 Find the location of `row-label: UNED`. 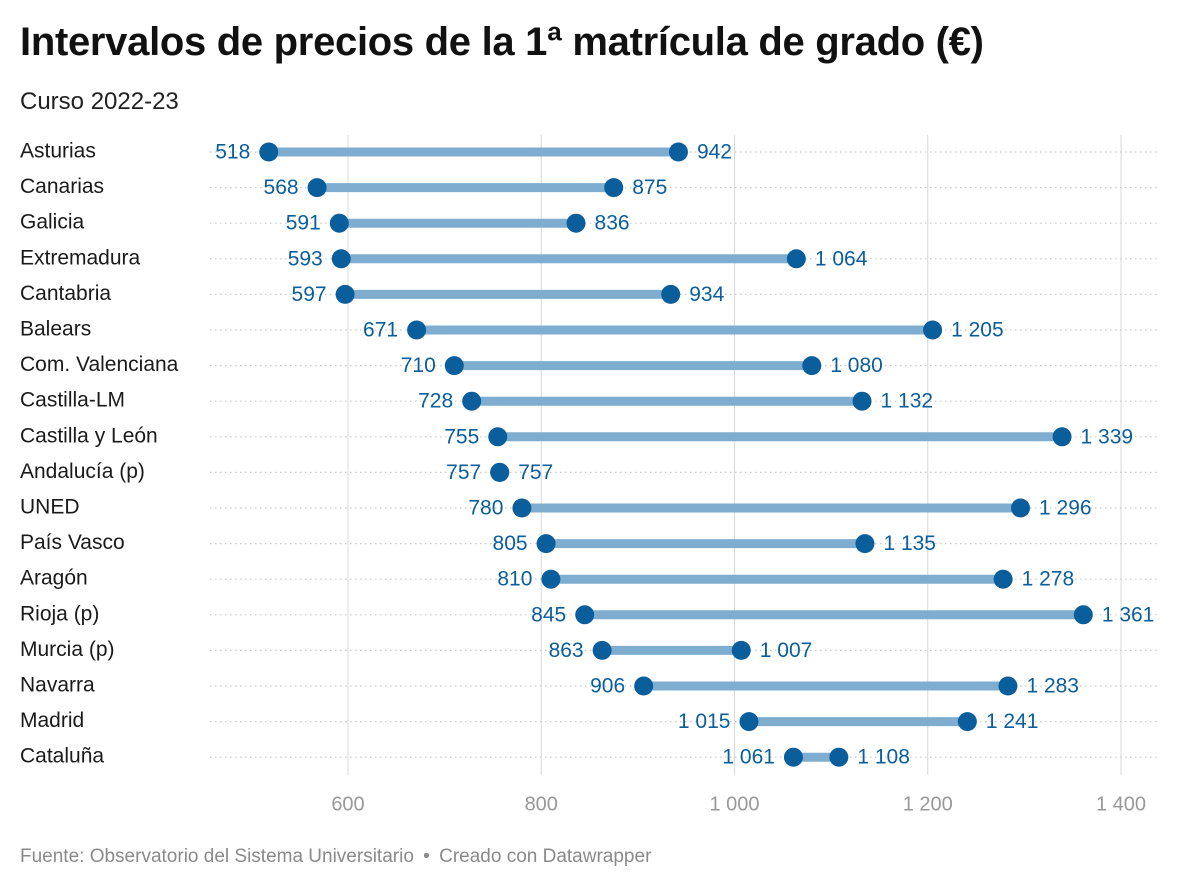

row-label: UNED is located at coordinates (50, 507).